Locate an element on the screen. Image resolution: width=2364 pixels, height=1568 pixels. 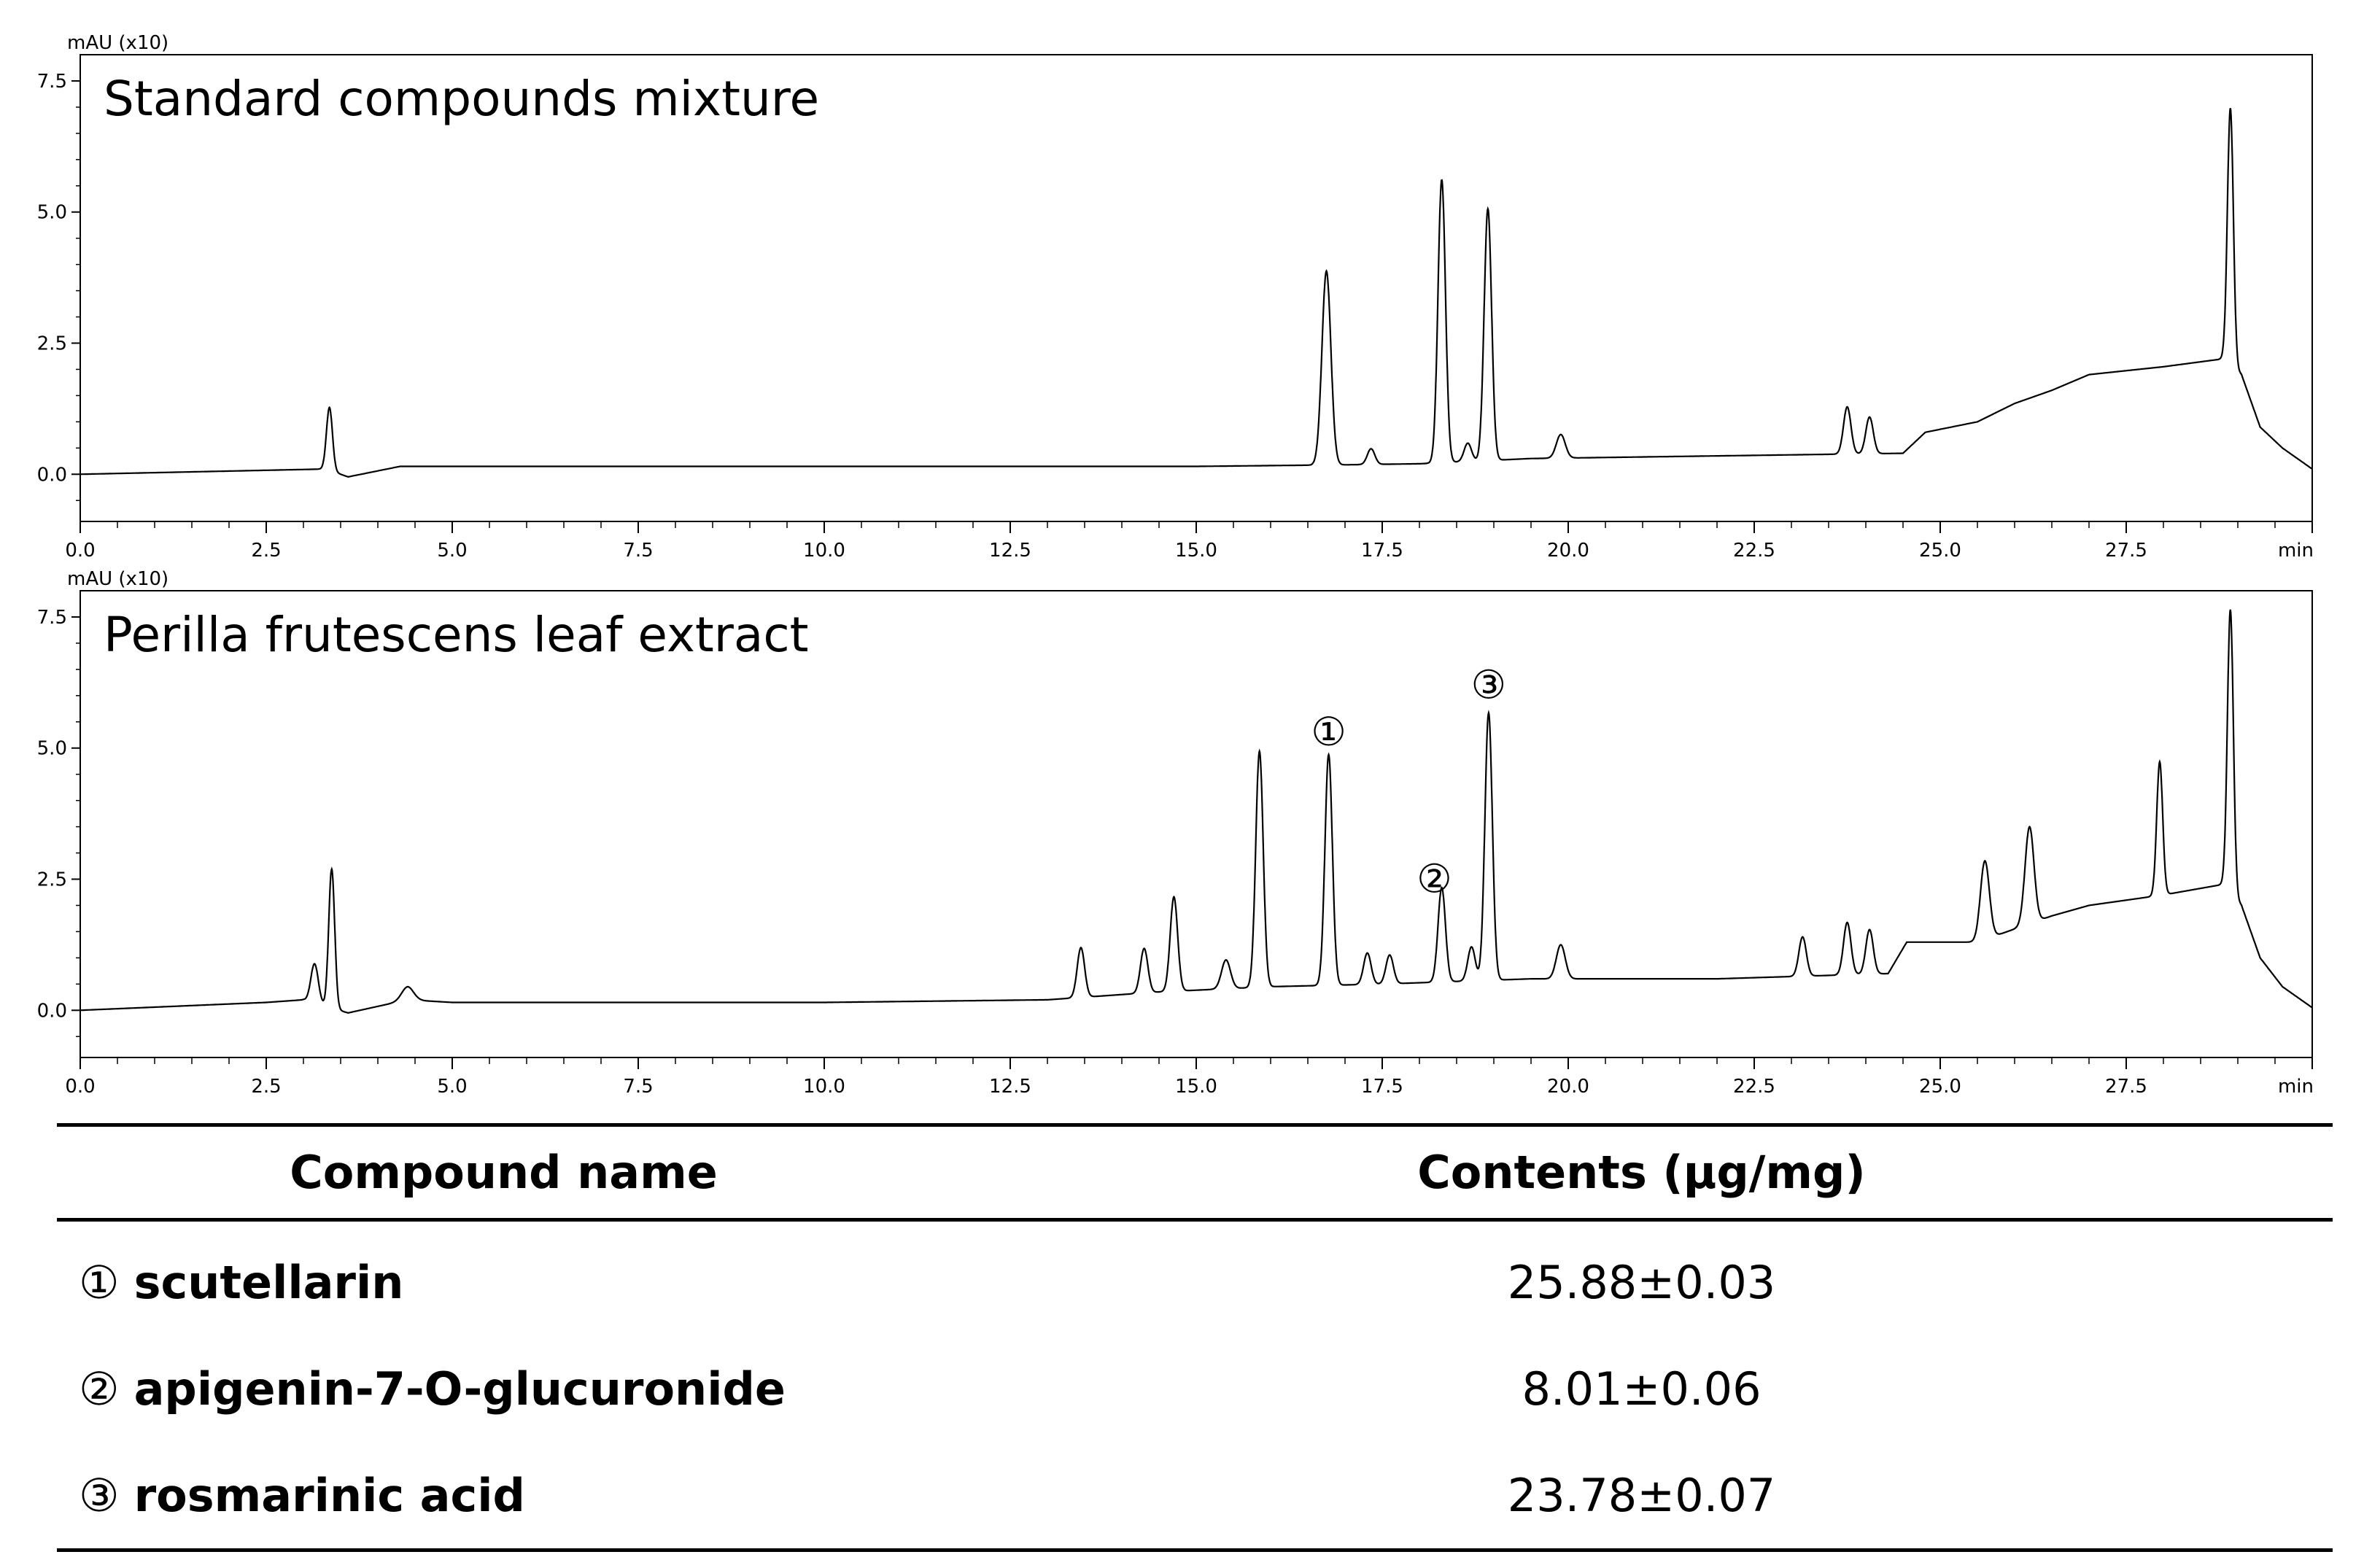
compound-name: apigenin-7-O-glucuronide is located at coordinates (459, 1389).